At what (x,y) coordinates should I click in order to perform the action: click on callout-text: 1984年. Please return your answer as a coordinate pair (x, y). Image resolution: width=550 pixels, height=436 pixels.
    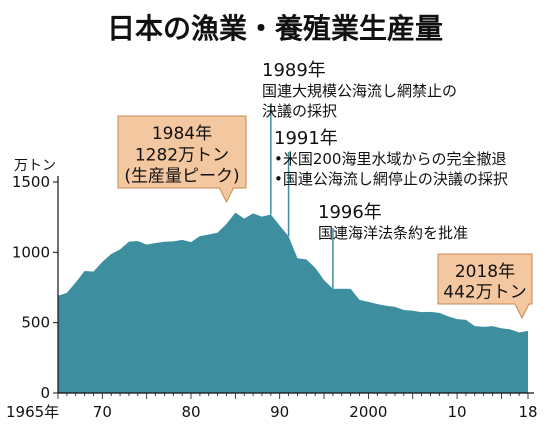
    Looking at the image, I should click on (182, 134).